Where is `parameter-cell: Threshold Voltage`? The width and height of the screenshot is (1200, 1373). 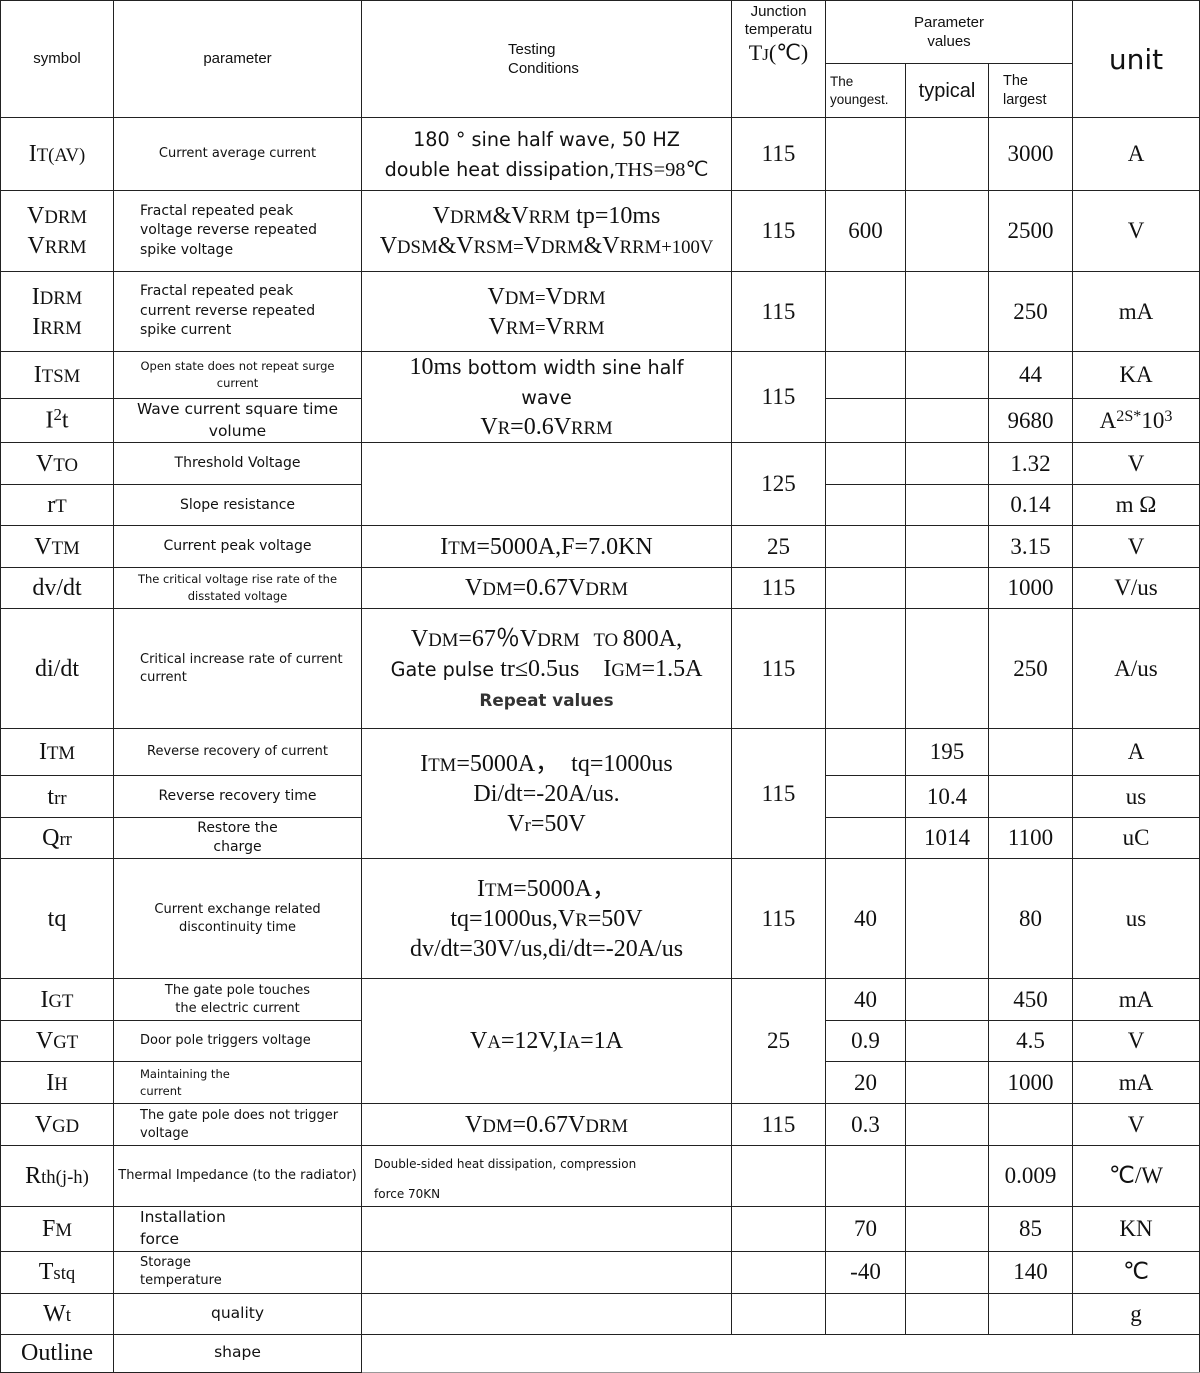
parameter-cell: Threshold Voltage is located at coordinates (237, 464).